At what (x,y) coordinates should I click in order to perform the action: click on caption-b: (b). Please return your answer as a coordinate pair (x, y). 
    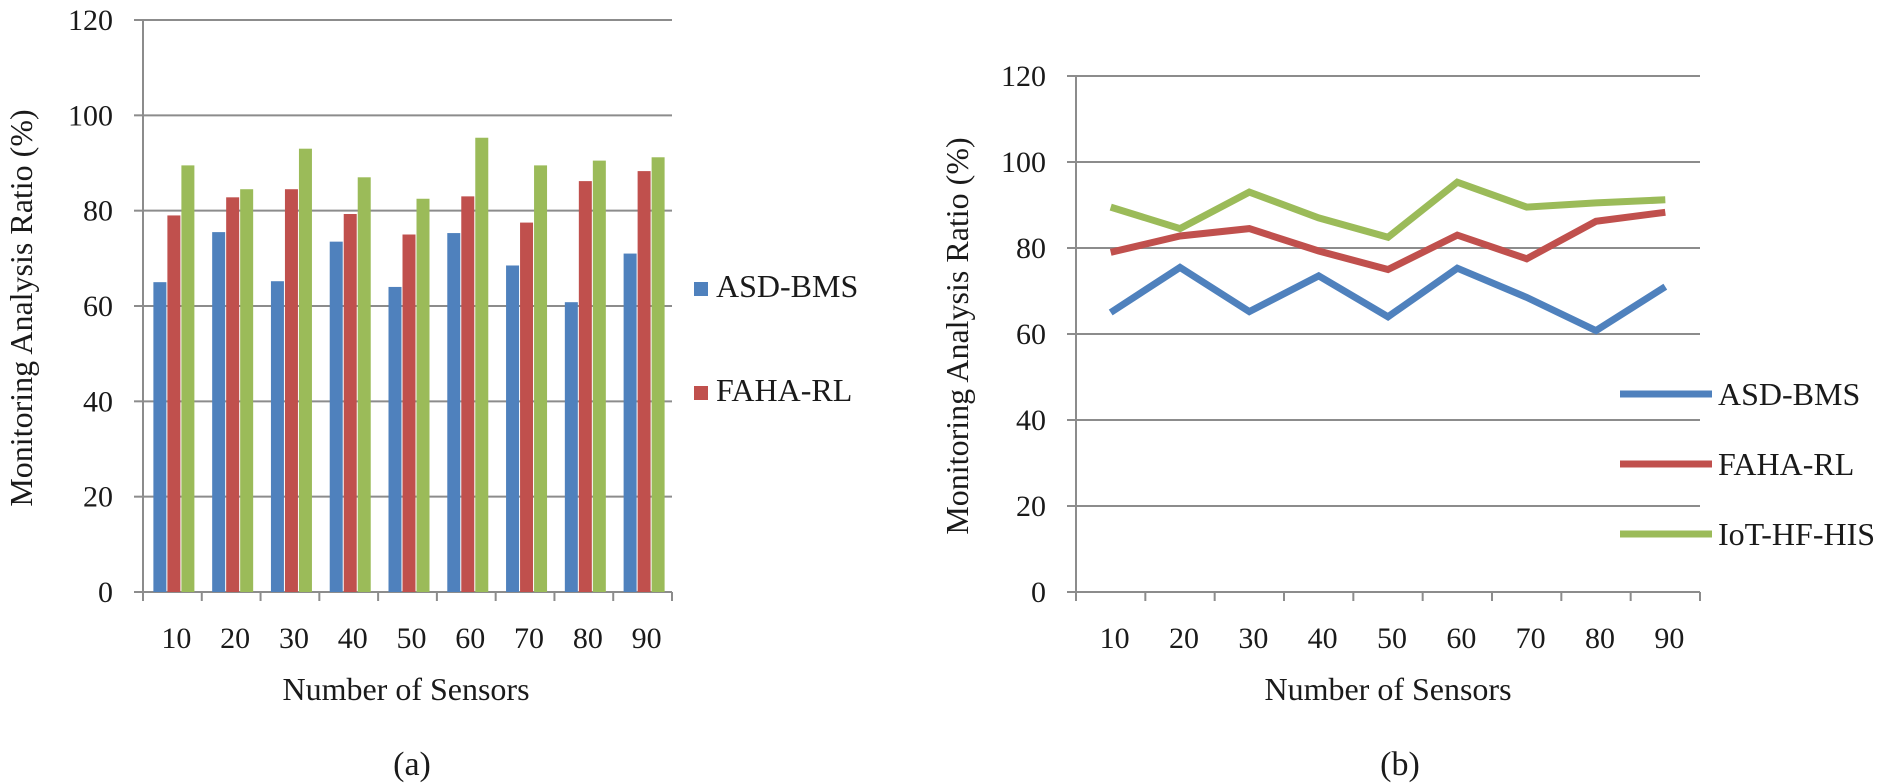
    Looking at the image, I should click on (1400, 764).